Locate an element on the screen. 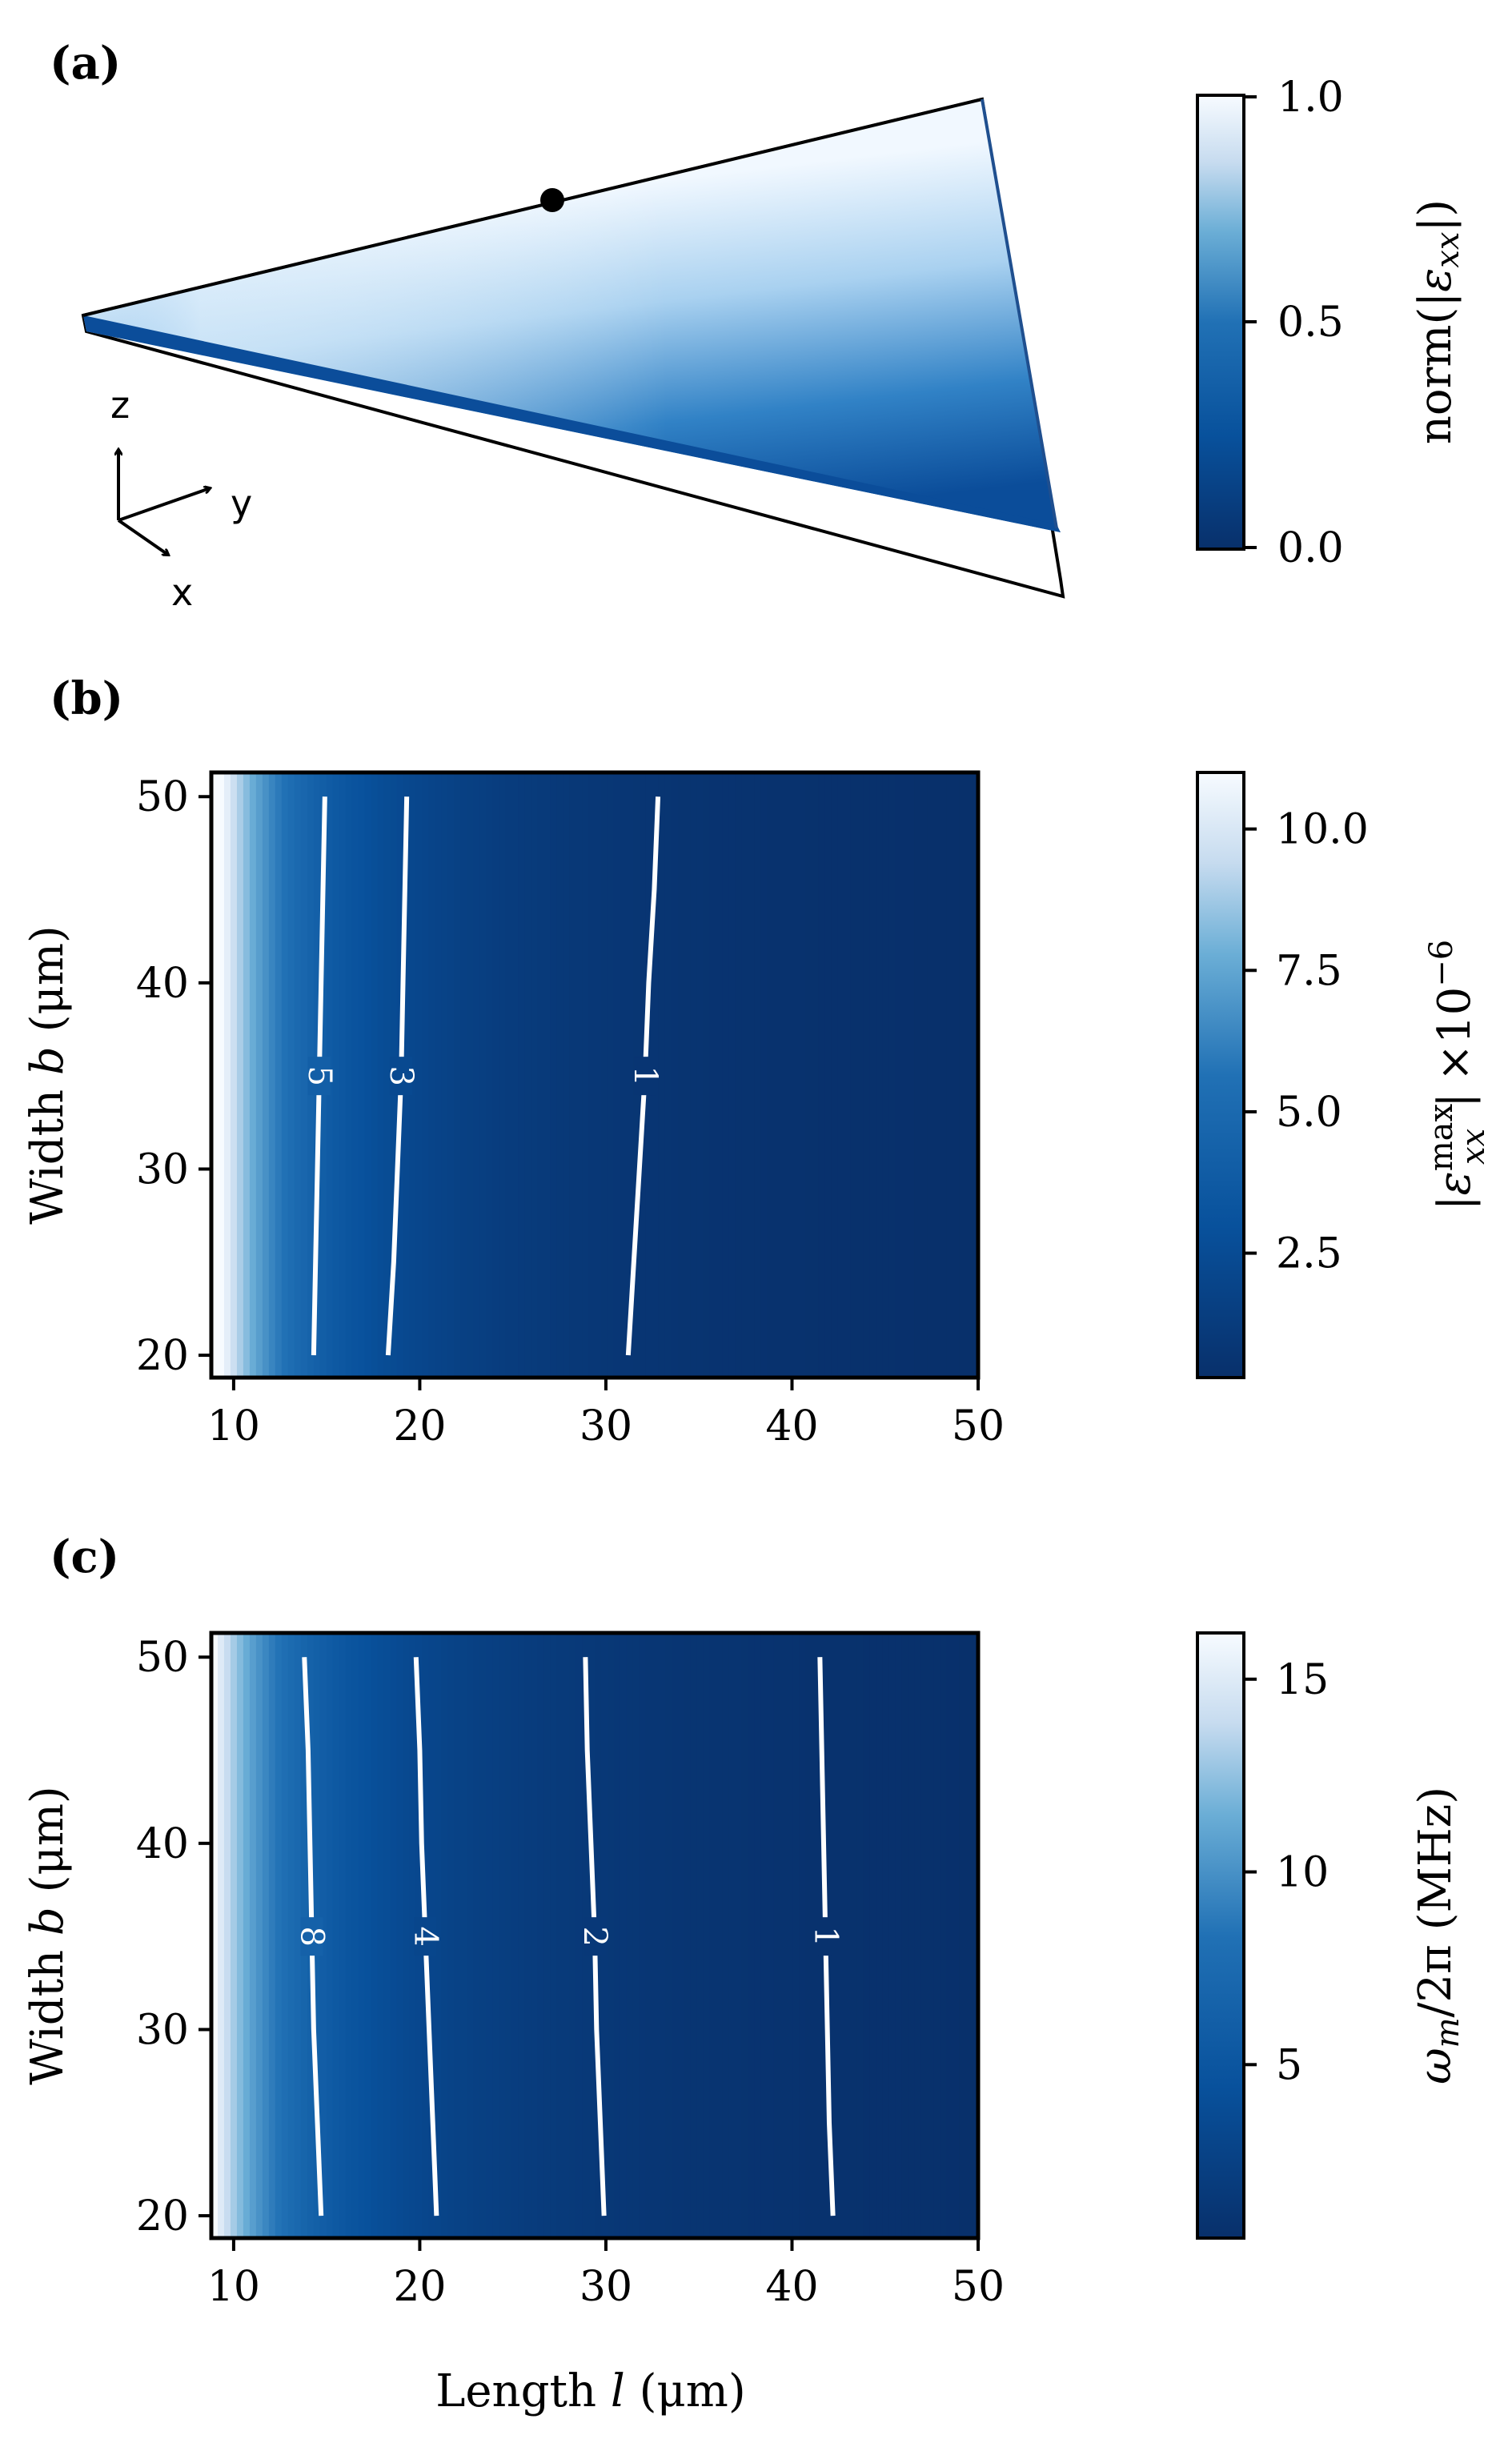  colorbar-a-tick-label: 1.0 is located at coordinates (1310, 98).